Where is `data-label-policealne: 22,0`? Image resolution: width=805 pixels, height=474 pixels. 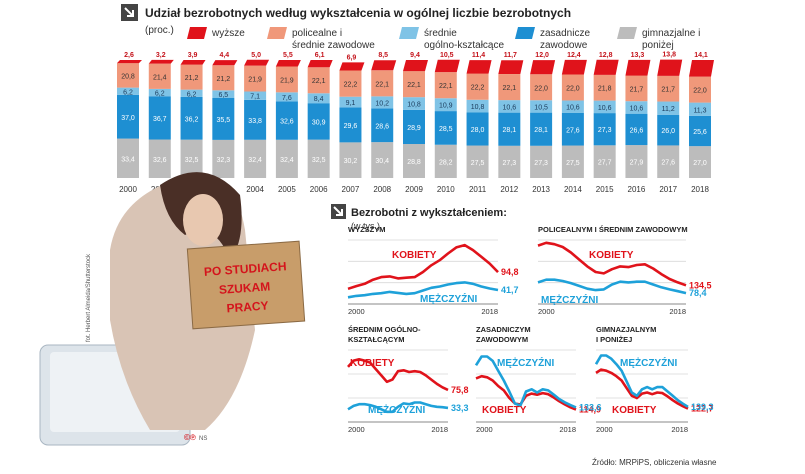
data-label-policealne: 22,0 is located at coordinates (700, 91).